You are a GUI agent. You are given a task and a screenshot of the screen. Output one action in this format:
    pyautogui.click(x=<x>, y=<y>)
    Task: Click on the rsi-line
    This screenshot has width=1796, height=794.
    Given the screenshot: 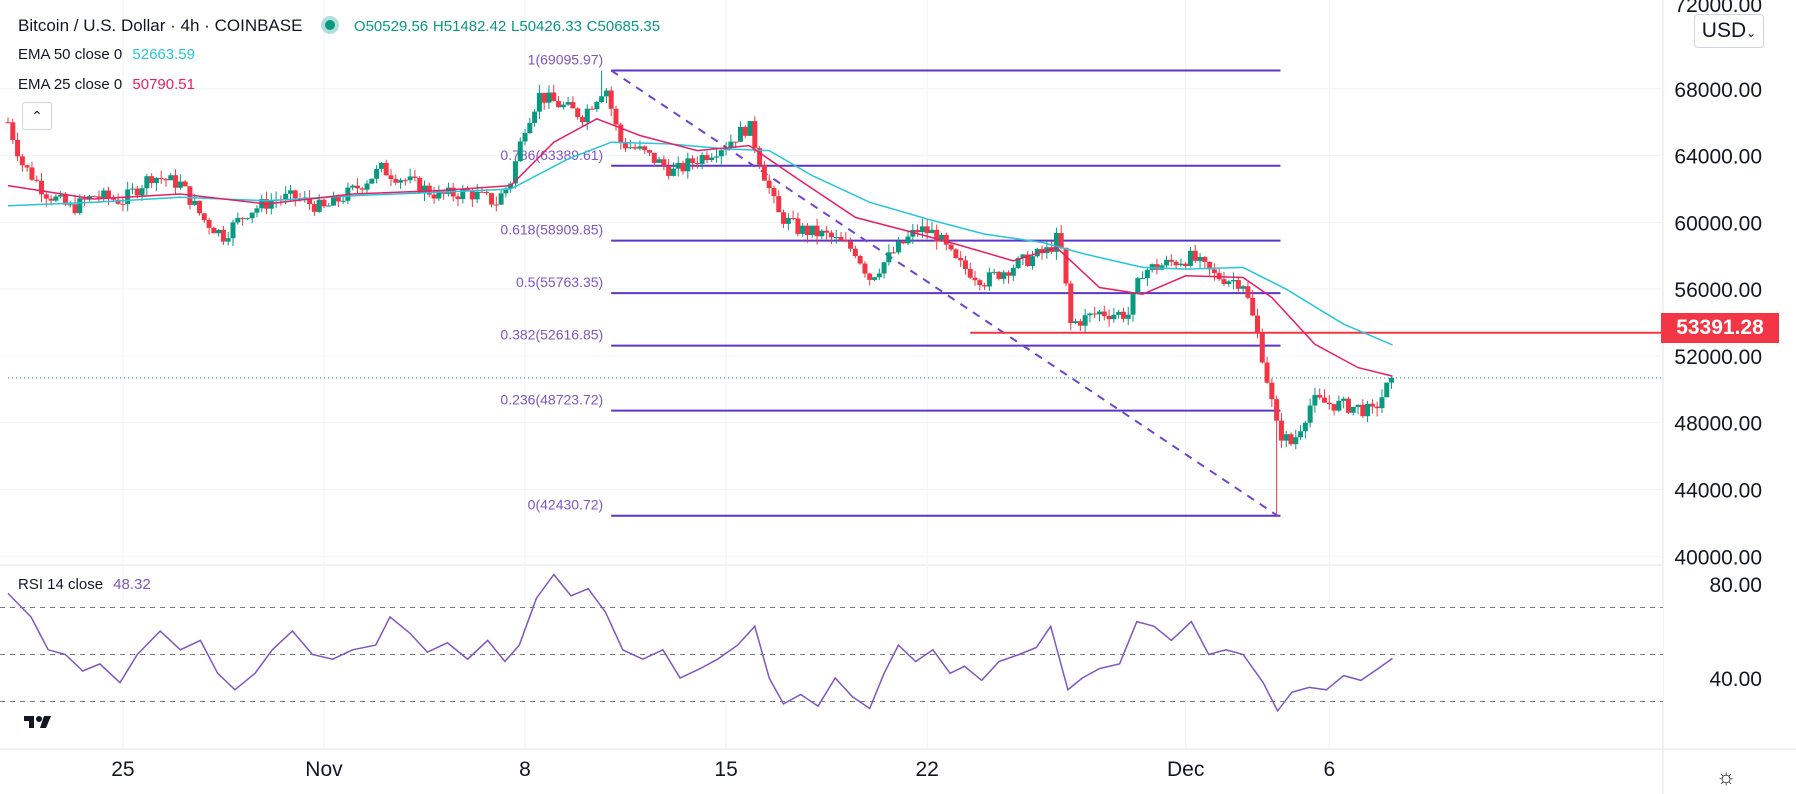 What is the action you would take?
    pyautogui.click(x=700, y=643)
    